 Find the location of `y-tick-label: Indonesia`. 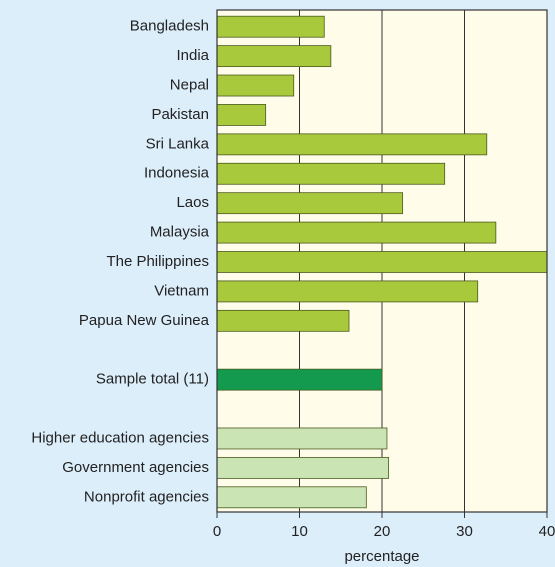

y-tick-label: Indonesia is located at coordinates (177, 173).